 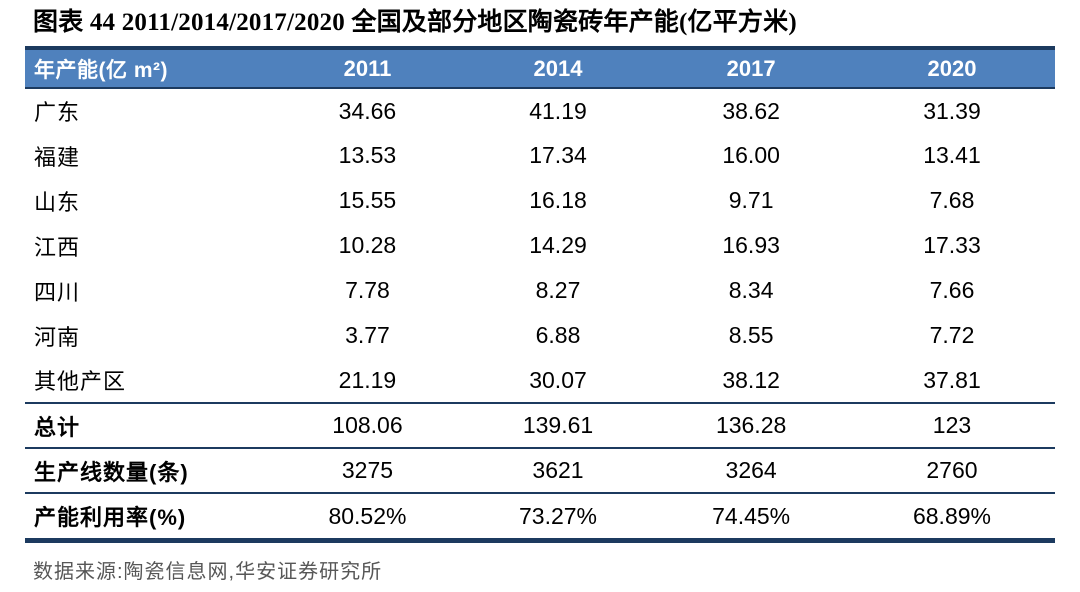 I want to click on cell-value: 37.81, so click(x=951, y=381).